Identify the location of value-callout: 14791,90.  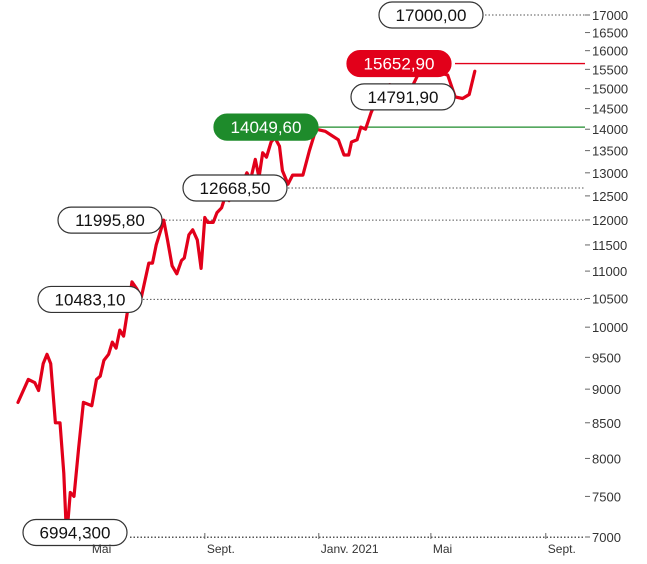
(403, 97).